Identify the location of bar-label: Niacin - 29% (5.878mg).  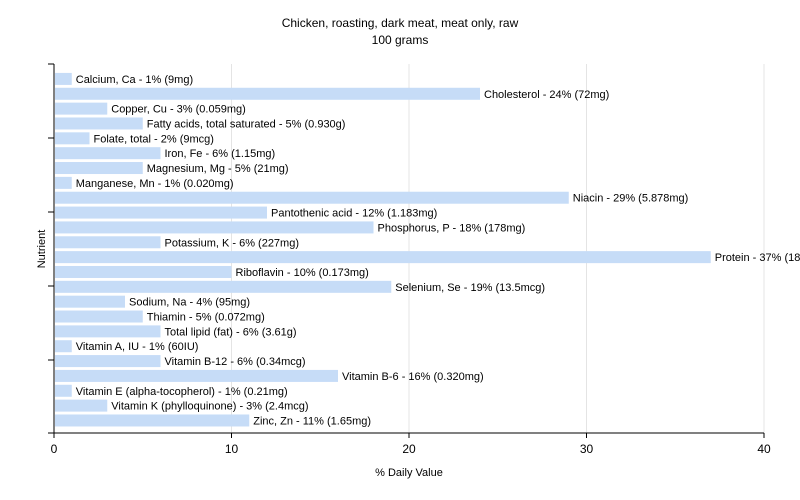
(631, 199).